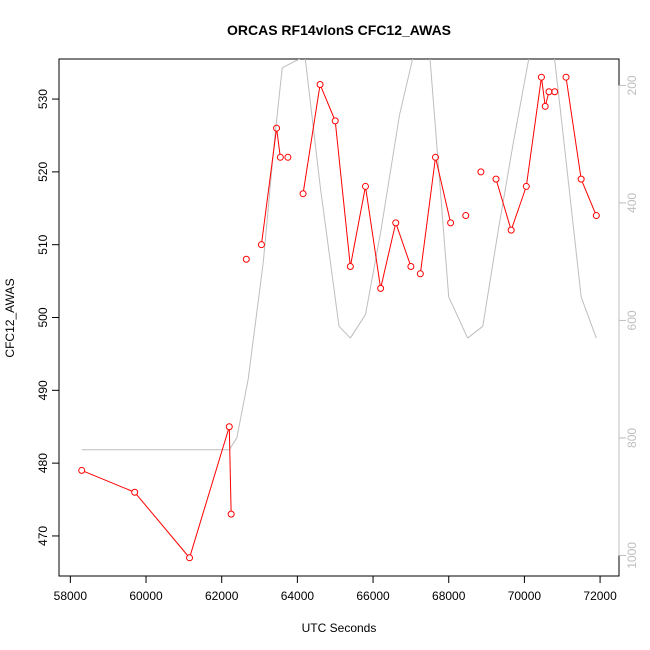  What do you see at coordinates (43, 463) in the screenshot?
I see `y-tick-label: 480` at bounding box center [43, 463].